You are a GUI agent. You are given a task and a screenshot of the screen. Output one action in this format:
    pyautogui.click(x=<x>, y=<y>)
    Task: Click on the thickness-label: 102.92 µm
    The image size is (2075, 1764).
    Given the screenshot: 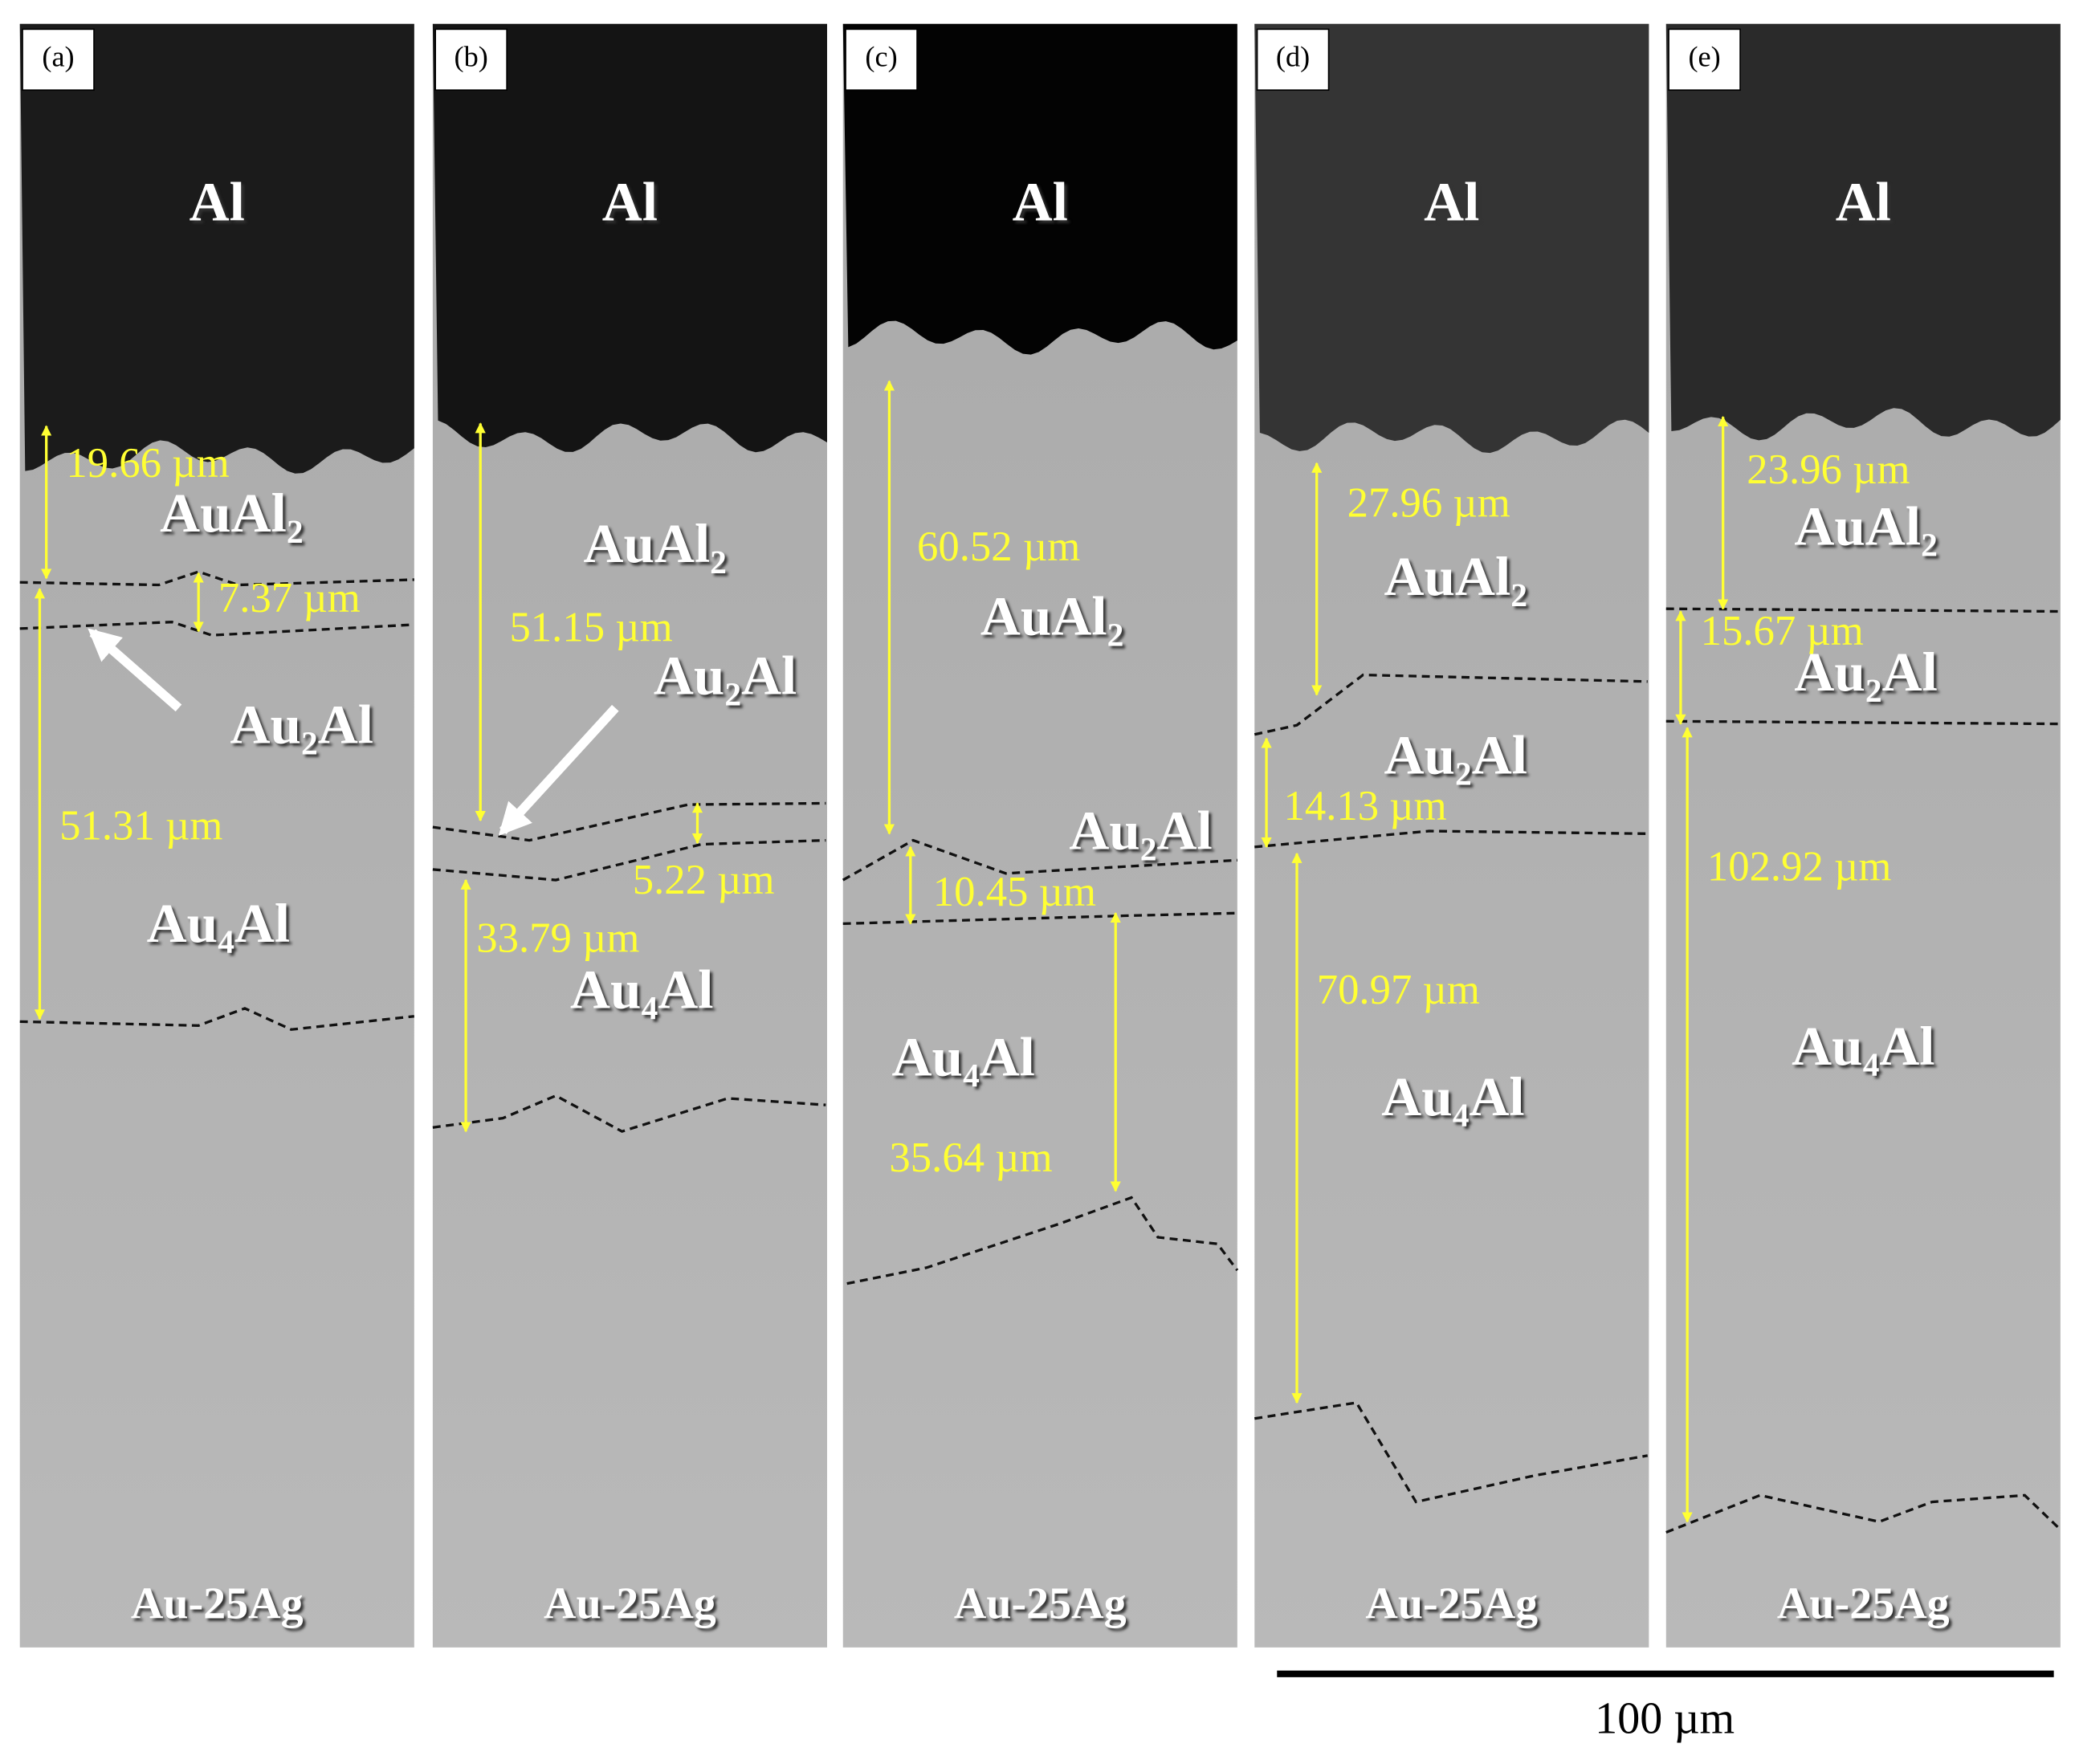 What is the action you would take?
    pyautogui.click(x=1799, y=867)
    